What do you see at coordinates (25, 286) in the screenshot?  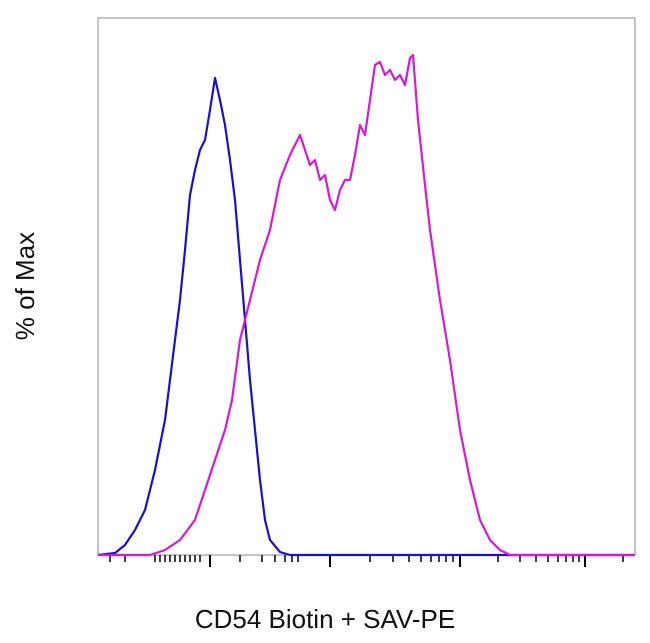 I see `y-axis-label: % of Max` at bounding box center [25, 286].